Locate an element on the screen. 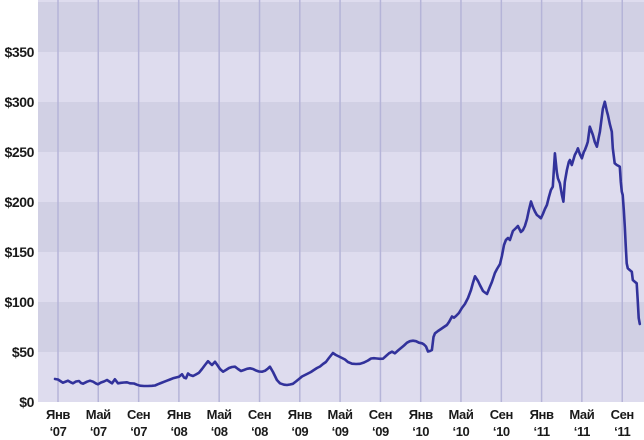 This screenshot has height=440, width=644. y-axis-tick-label: $50 is located at coordinates (23, 352).